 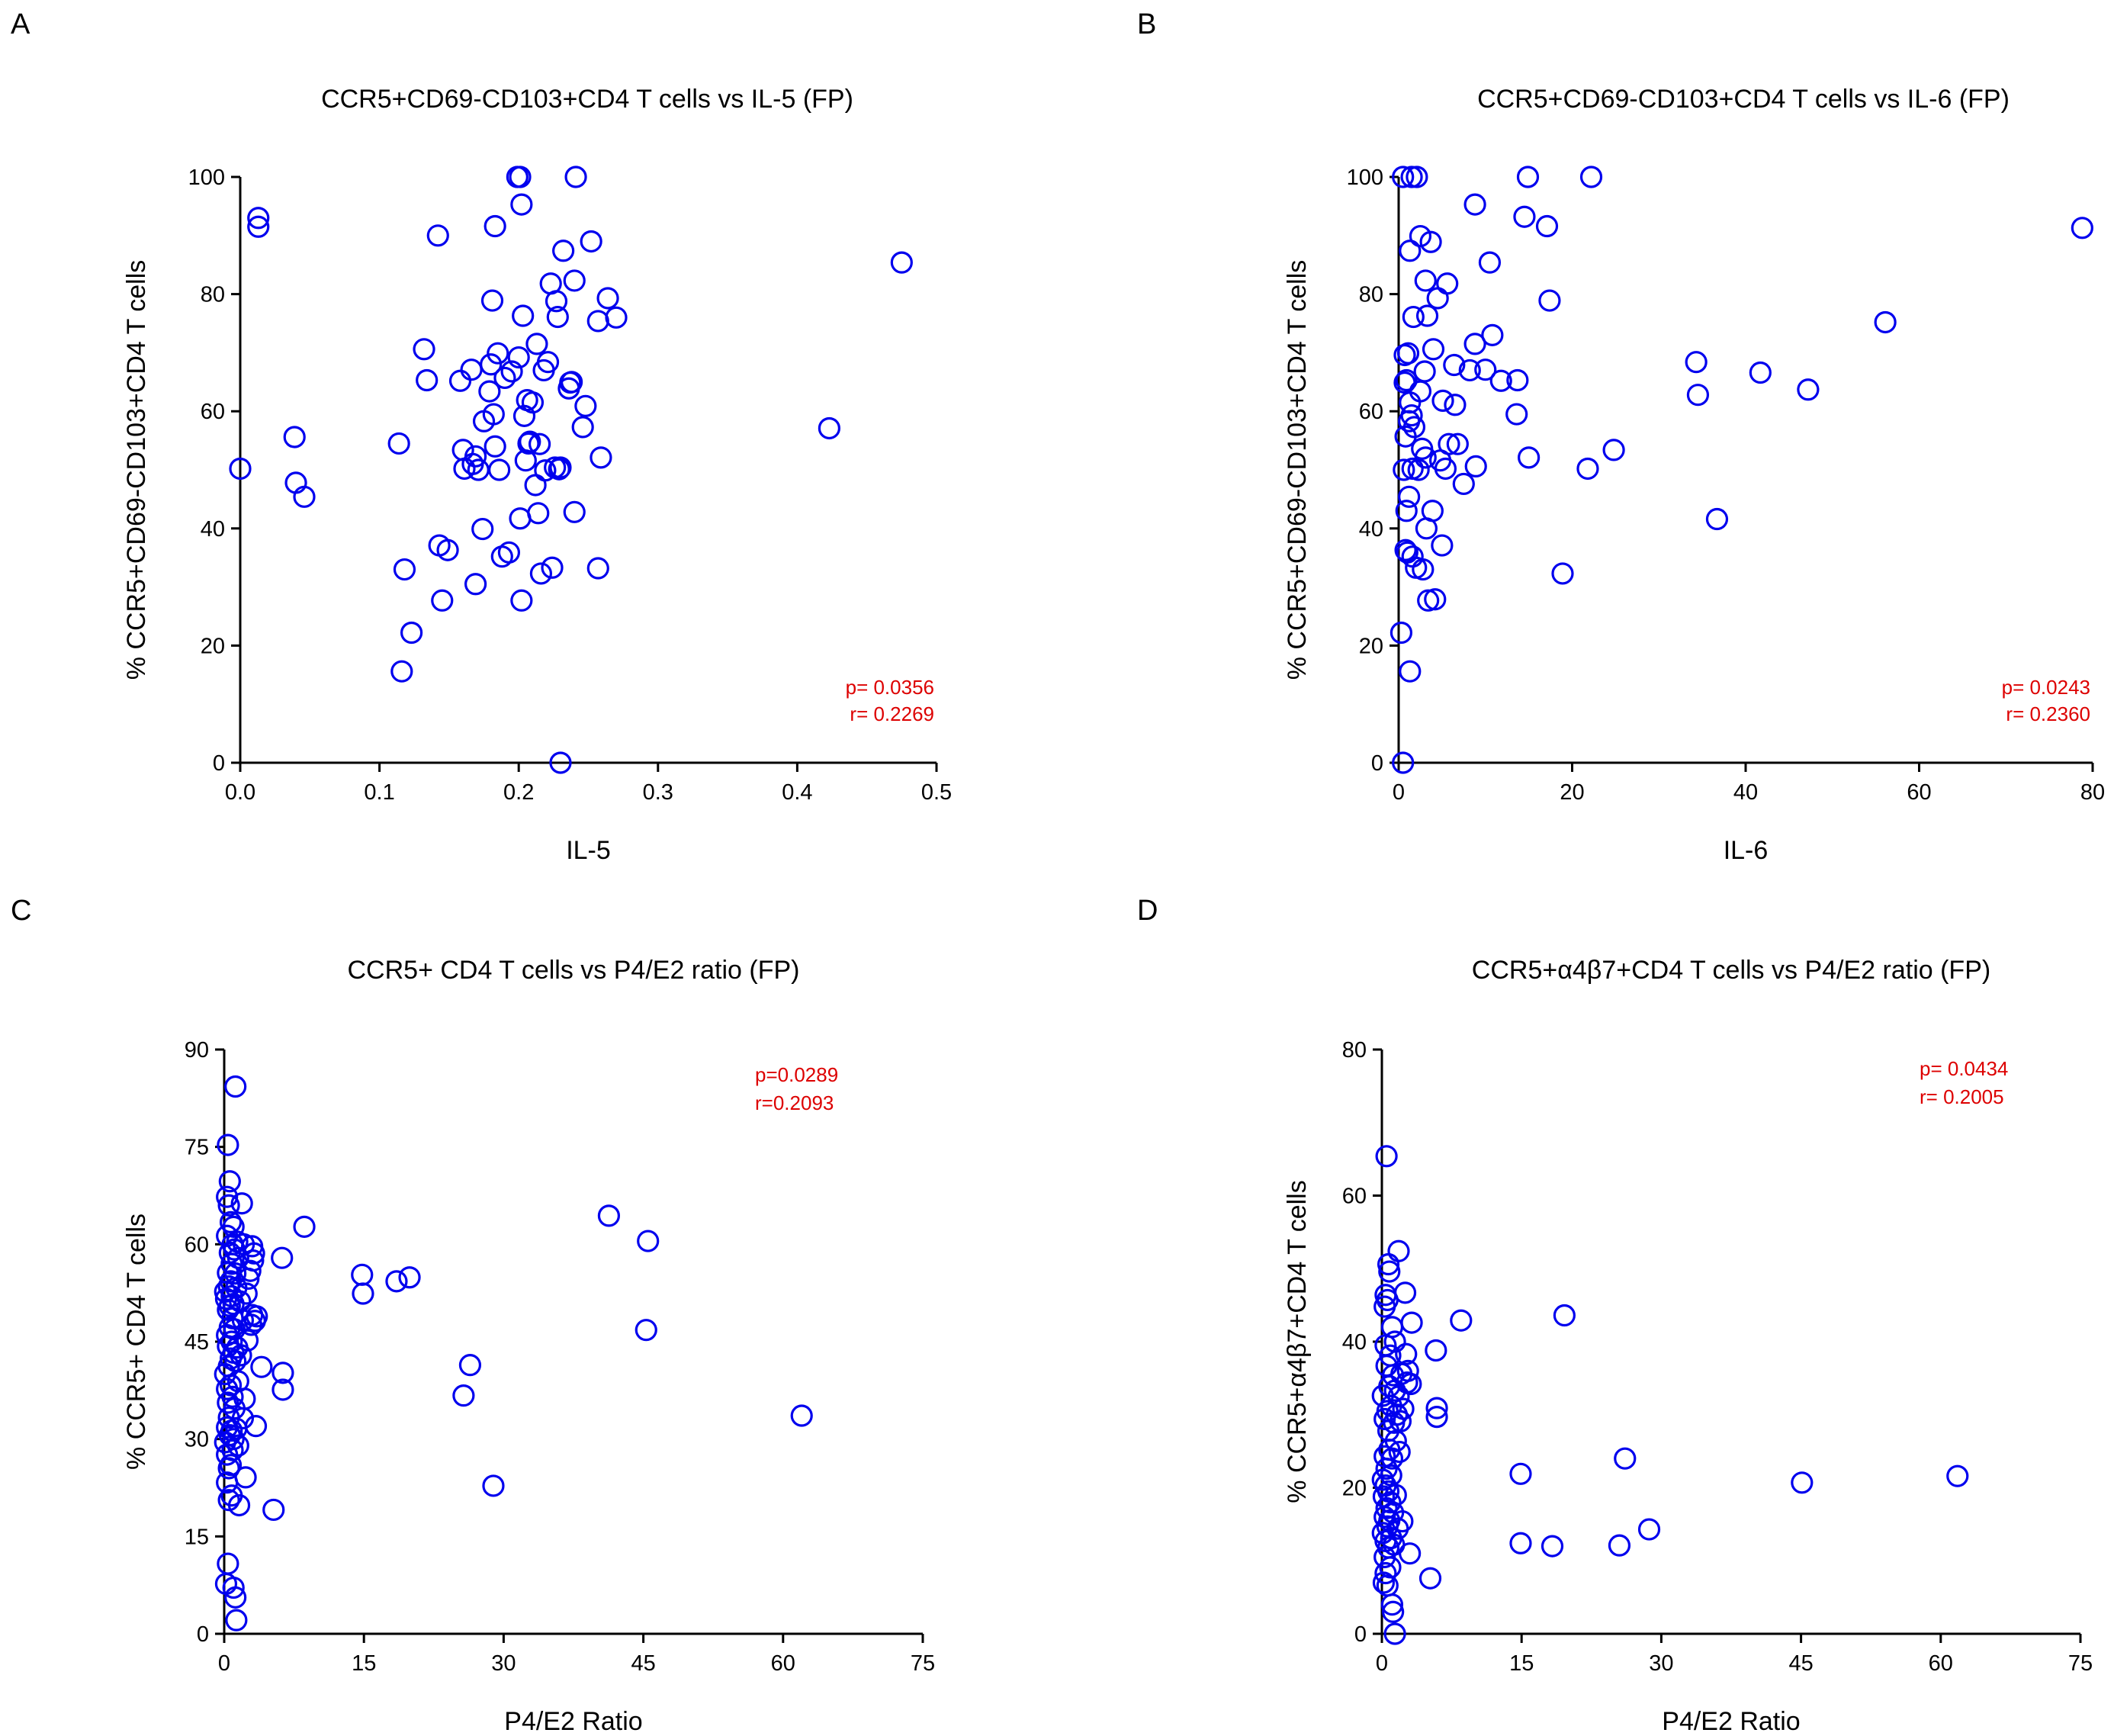 What do you see at coordinates (1962, 1096) in the screenshot?
I see `stat-r-d: r= 0.2005` at bounding box center [1962, 1096].